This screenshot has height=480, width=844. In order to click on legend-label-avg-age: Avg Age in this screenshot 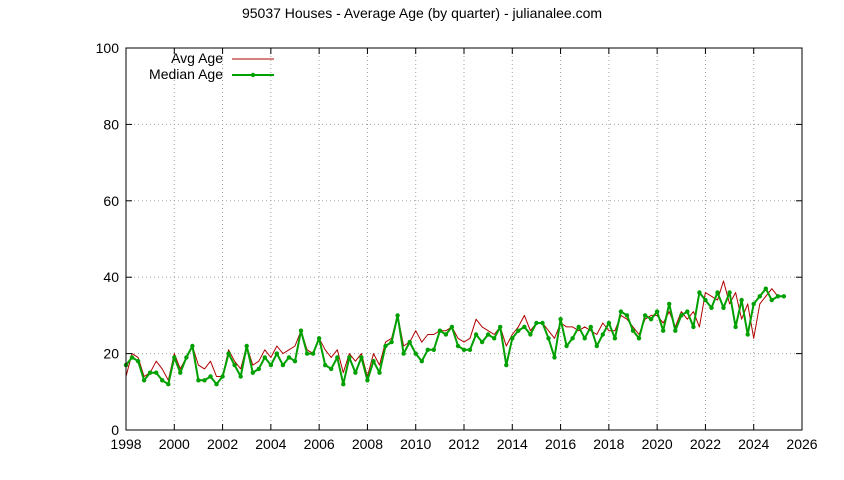, I will do `click(197, 58)`.